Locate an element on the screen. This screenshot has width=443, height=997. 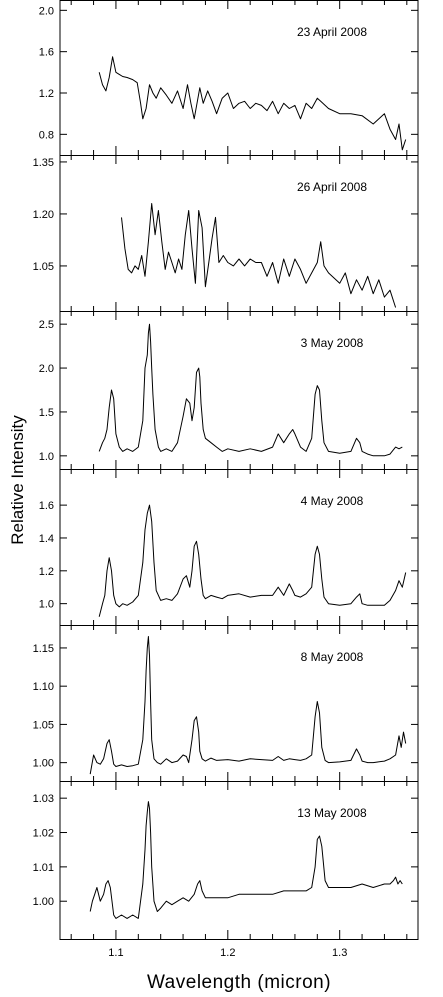
y-tick-label: 2.5 is located at coordinates (46, 325).